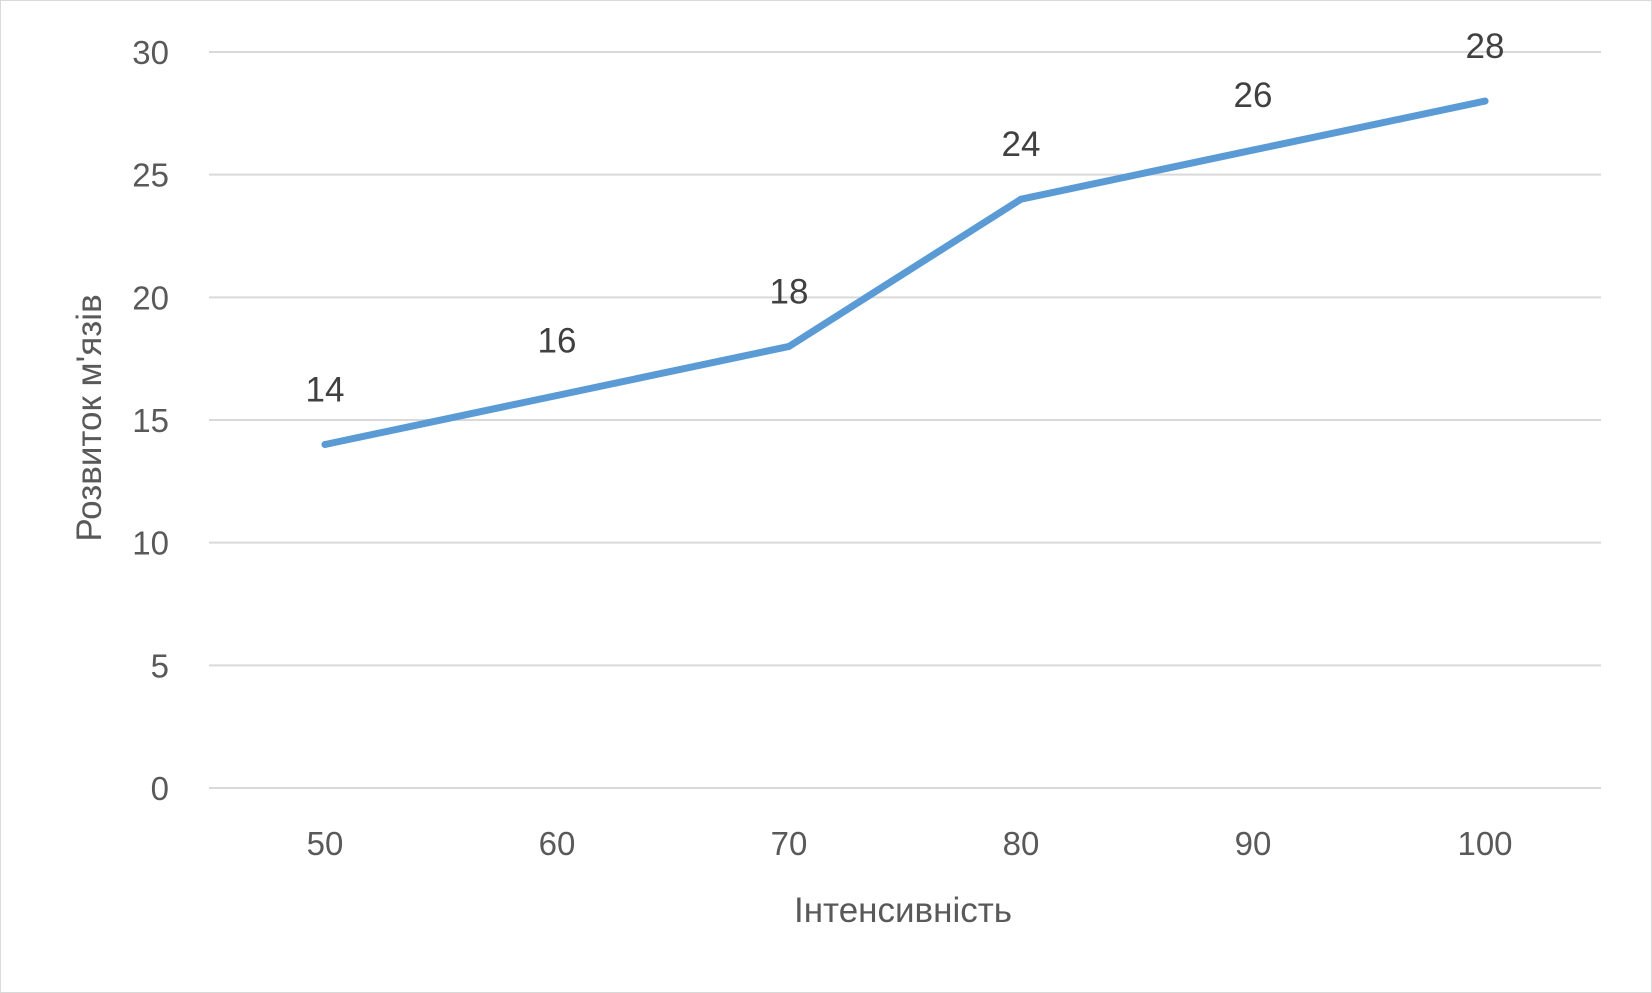 The image size is (1652, 993). Describe the element at coordinates (1021, 144) in the screenshot. I see `data-label: 24` at that location.